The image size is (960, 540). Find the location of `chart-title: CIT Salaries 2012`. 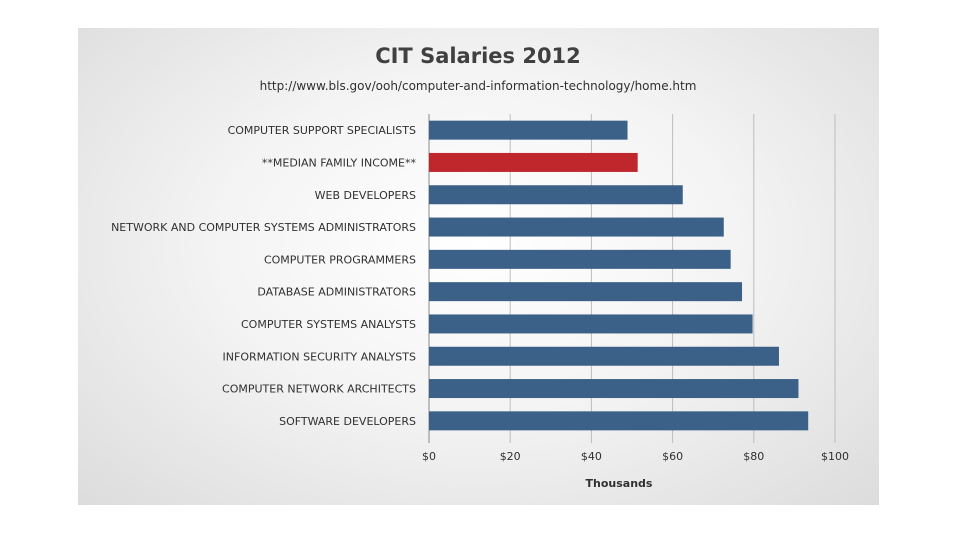

chart-title: CIT Salaries 2012 is located at coordinates (478, 56).